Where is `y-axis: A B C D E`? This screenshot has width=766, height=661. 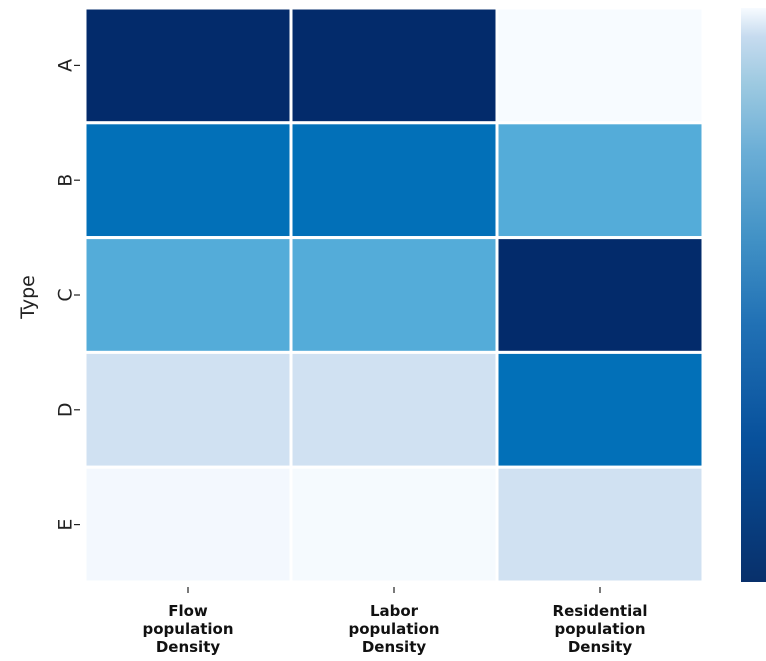 y-axis: A B C D E is located at coordinates (67, 295).